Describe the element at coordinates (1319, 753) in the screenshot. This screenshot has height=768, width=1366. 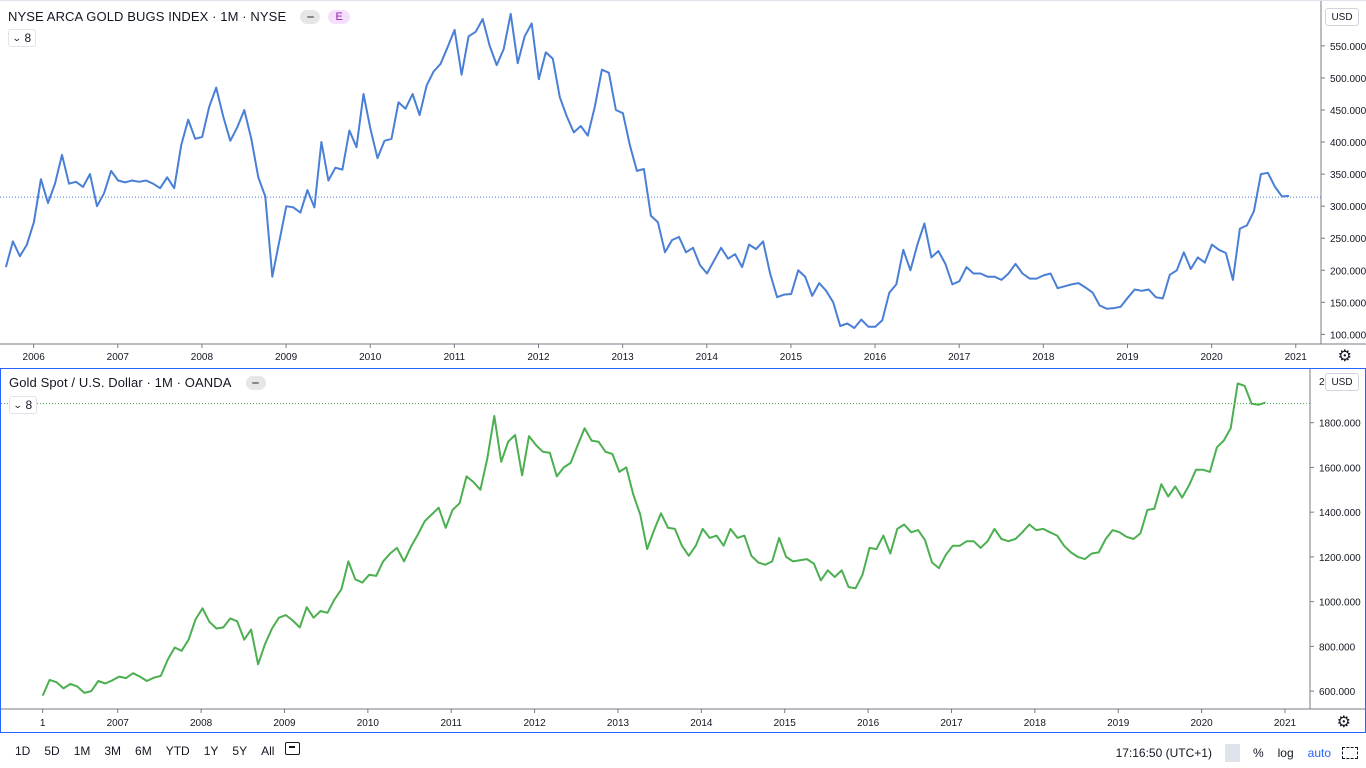
I see `auto-scale-button: auto` at that location.